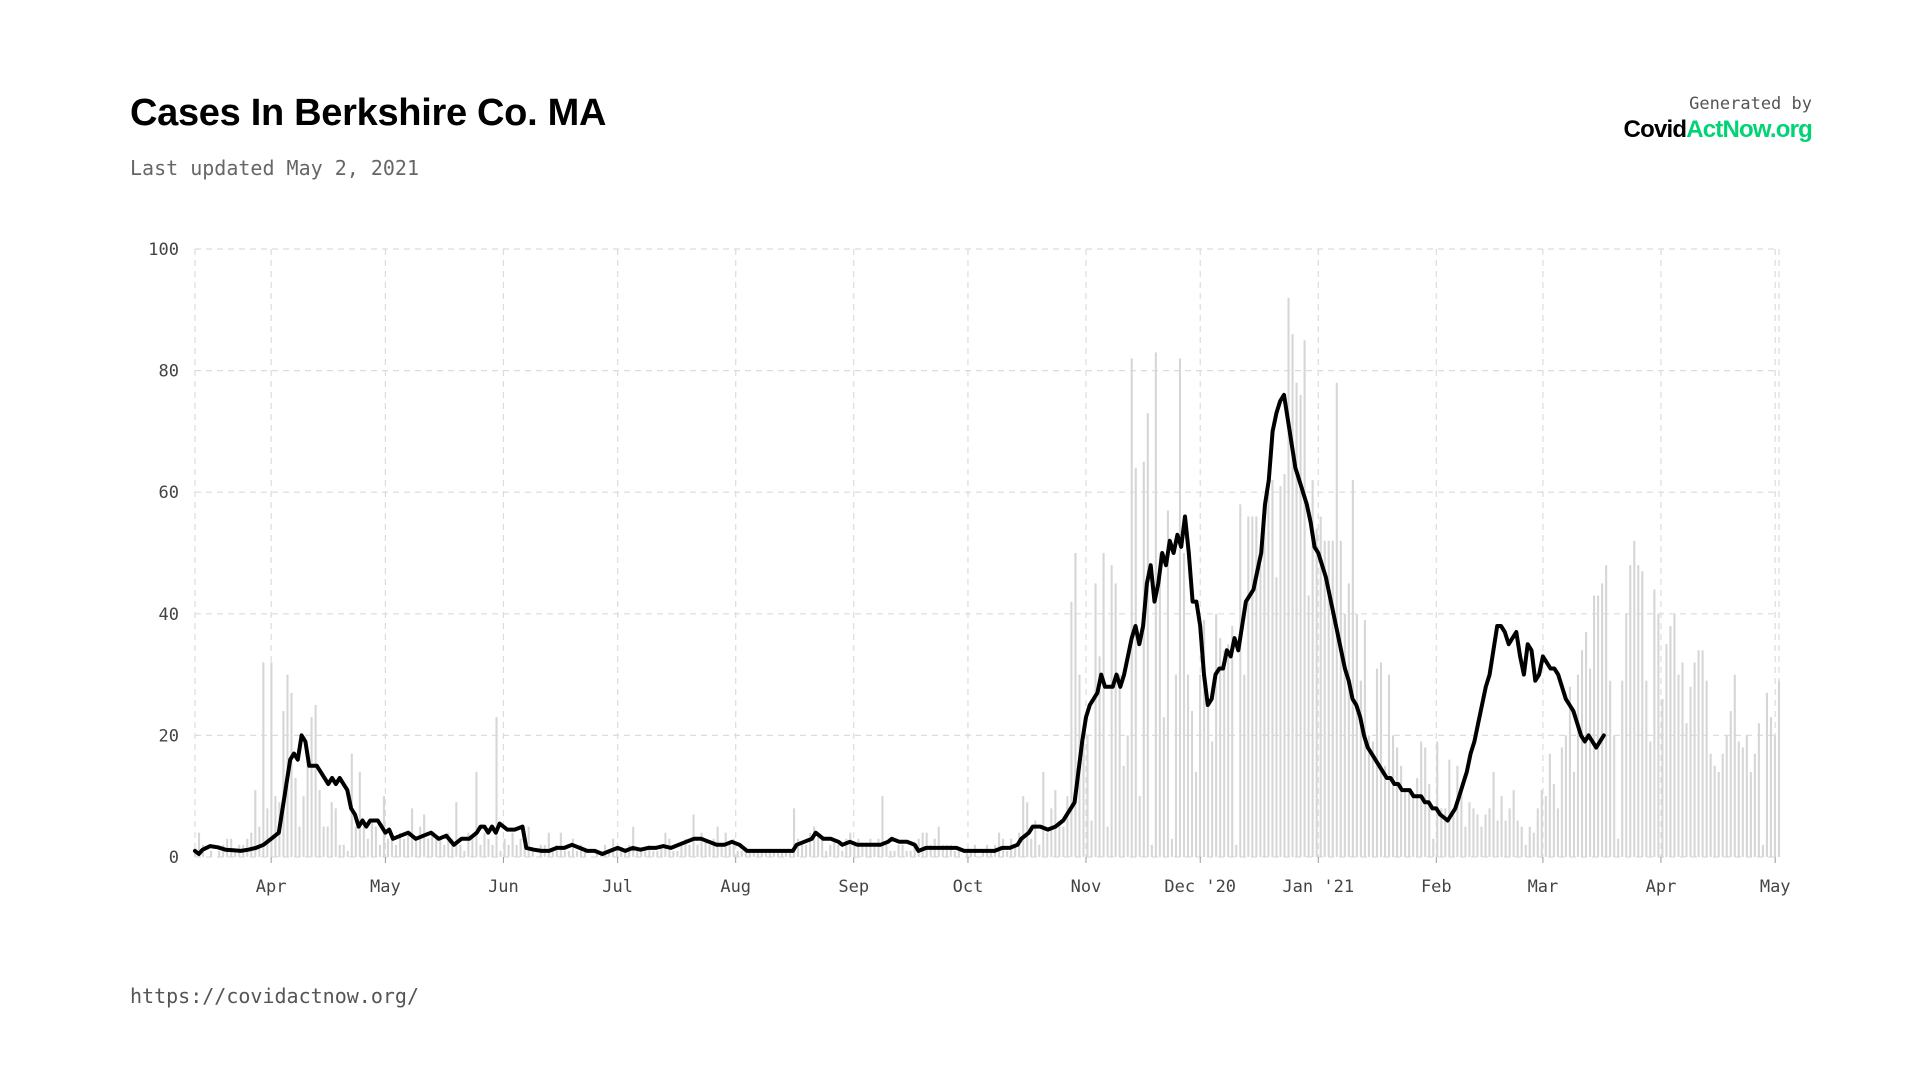 The height and width of the screenshot is (1080, 1920). What do you see at coordinates (968, 887) in the screenshot?
I see `x-tick-label: Oct` at bounding box center [968, 887].